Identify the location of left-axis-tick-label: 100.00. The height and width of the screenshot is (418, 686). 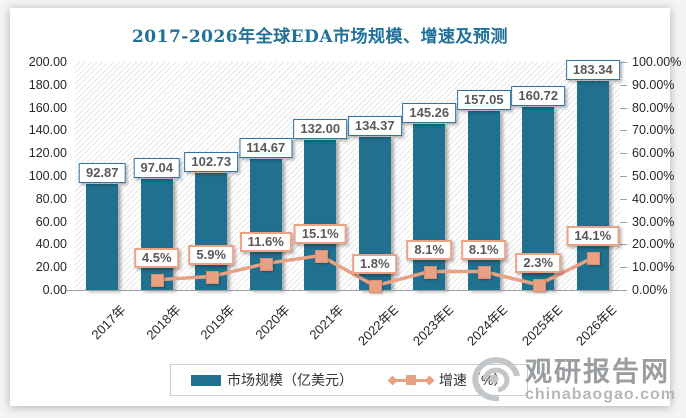
(47, 176).